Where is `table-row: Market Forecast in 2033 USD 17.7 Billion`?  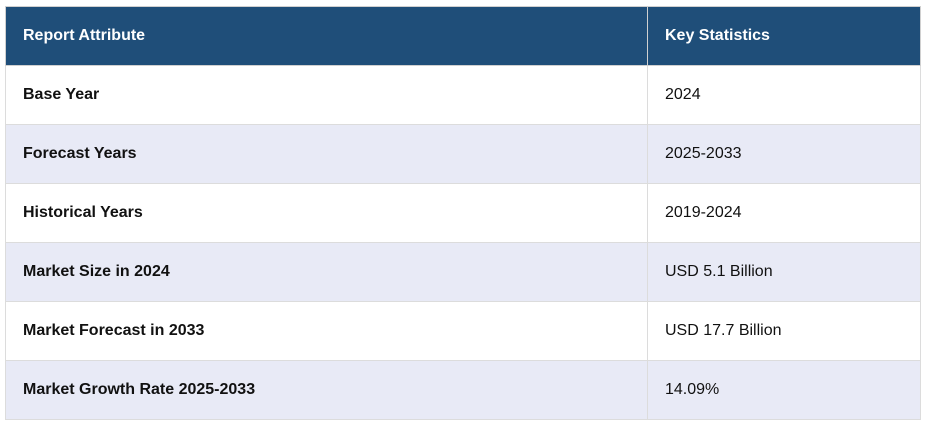 table-row: Market Forecast in 2033 USD 17.7 Billion is located at coordinates (463, 331).